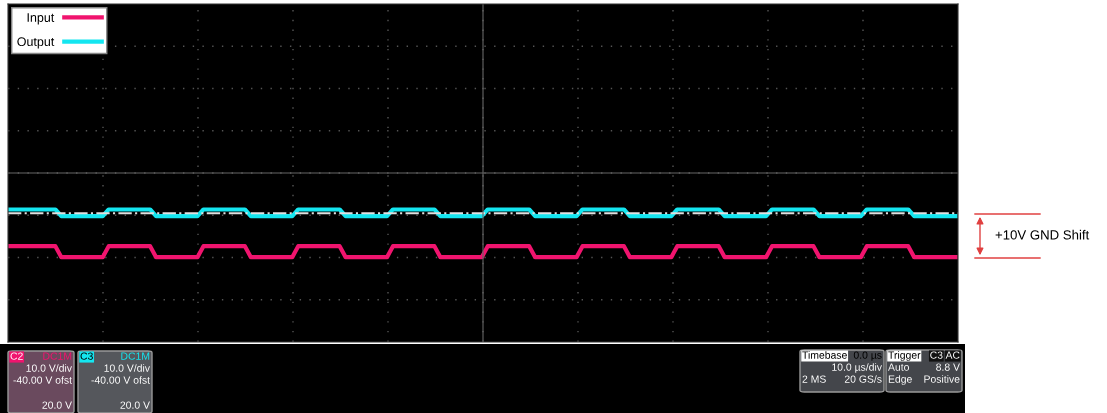 The height and width of the screenshot is (413, 1107). Describe the element at coordinates (948, 367) in the screenshot. I see `text: 8.8 V` at that location.